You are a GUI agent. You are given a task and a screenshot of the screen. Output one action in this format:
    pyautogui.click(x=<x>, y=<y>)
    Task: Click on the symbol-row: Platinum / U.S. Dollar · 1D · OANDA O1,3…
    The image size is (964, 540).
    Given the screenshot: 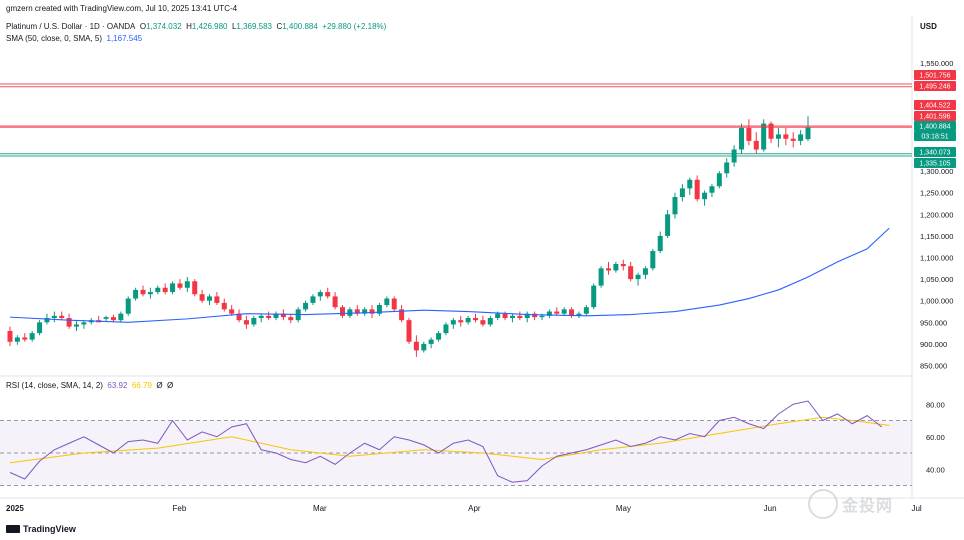 What is the action you would take?
    pyautogui.click(x=196, y=26)
    